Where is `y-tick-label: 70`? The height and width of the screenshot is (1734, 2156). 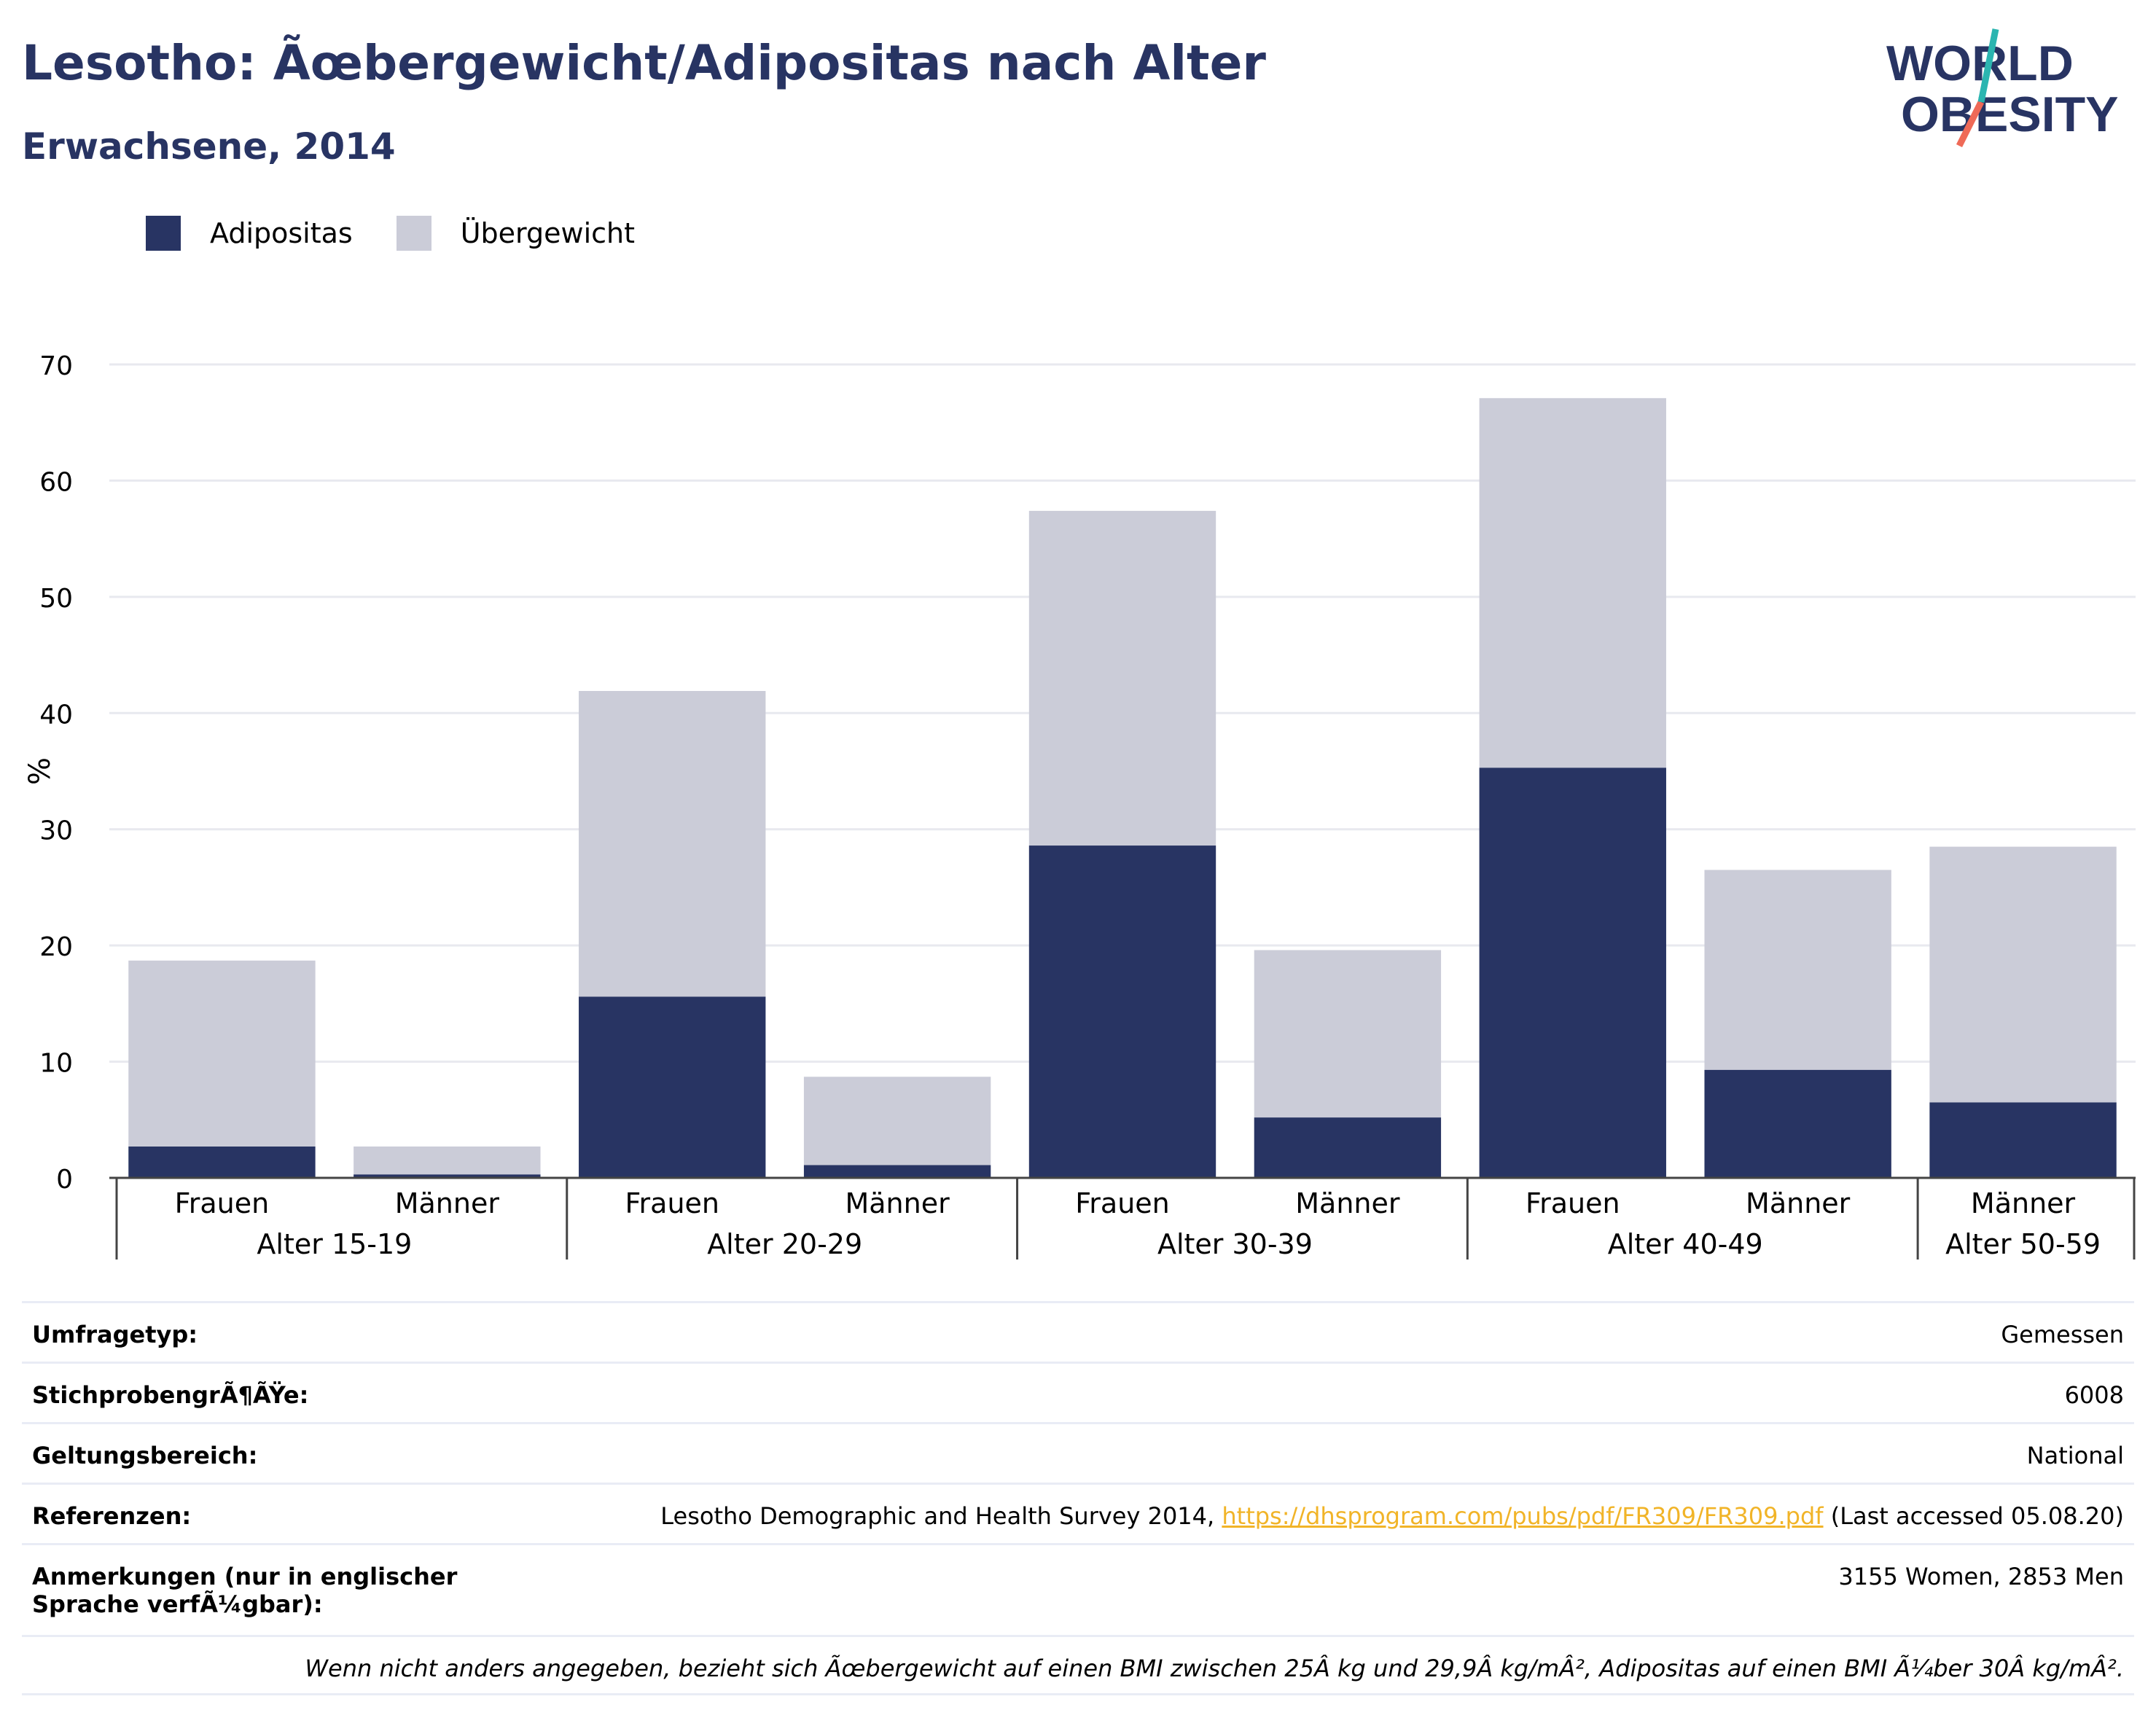
y-tick-label: 70 is located at coordinates (56, 366).